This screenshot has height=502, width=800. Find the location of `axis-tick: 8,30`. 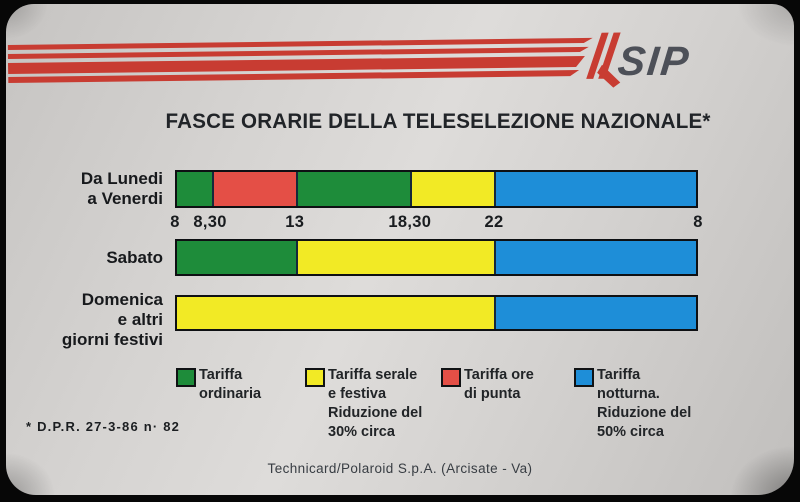

axis-tick: 8,30 is located at coordinates (210, 222).